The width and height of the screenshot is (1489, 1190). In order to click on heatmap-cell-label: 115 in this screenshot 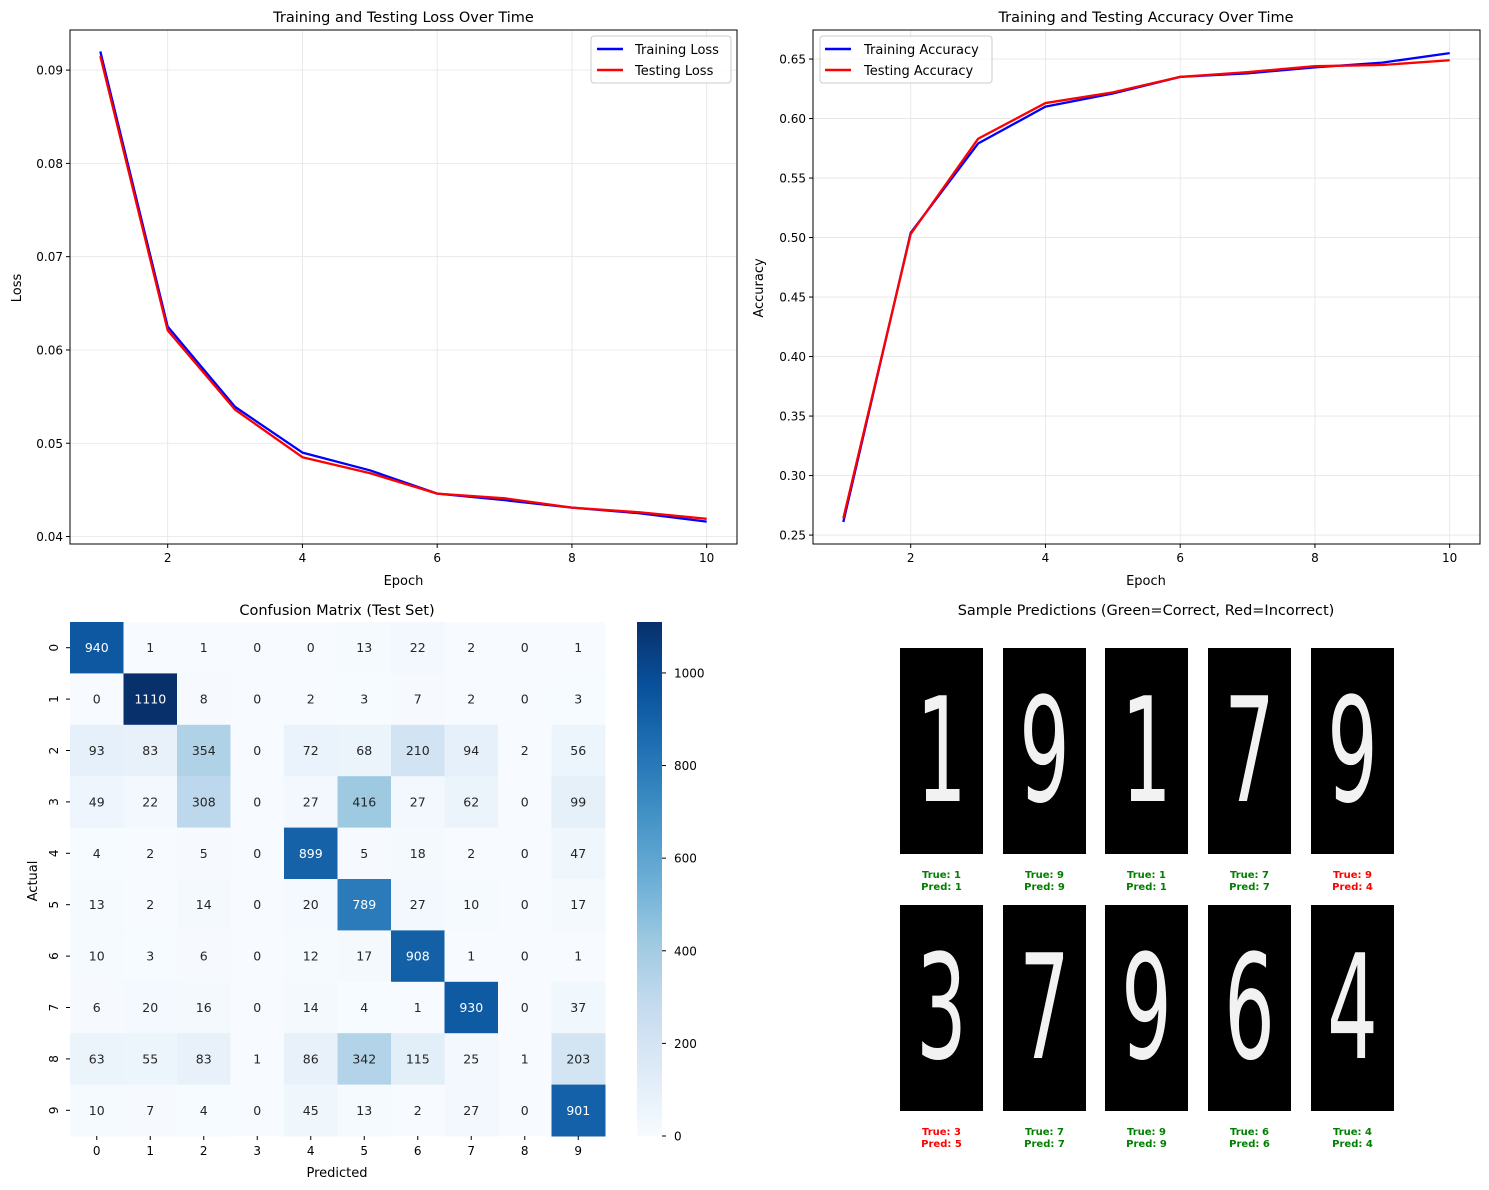, I will do `click(418, 1058)`.